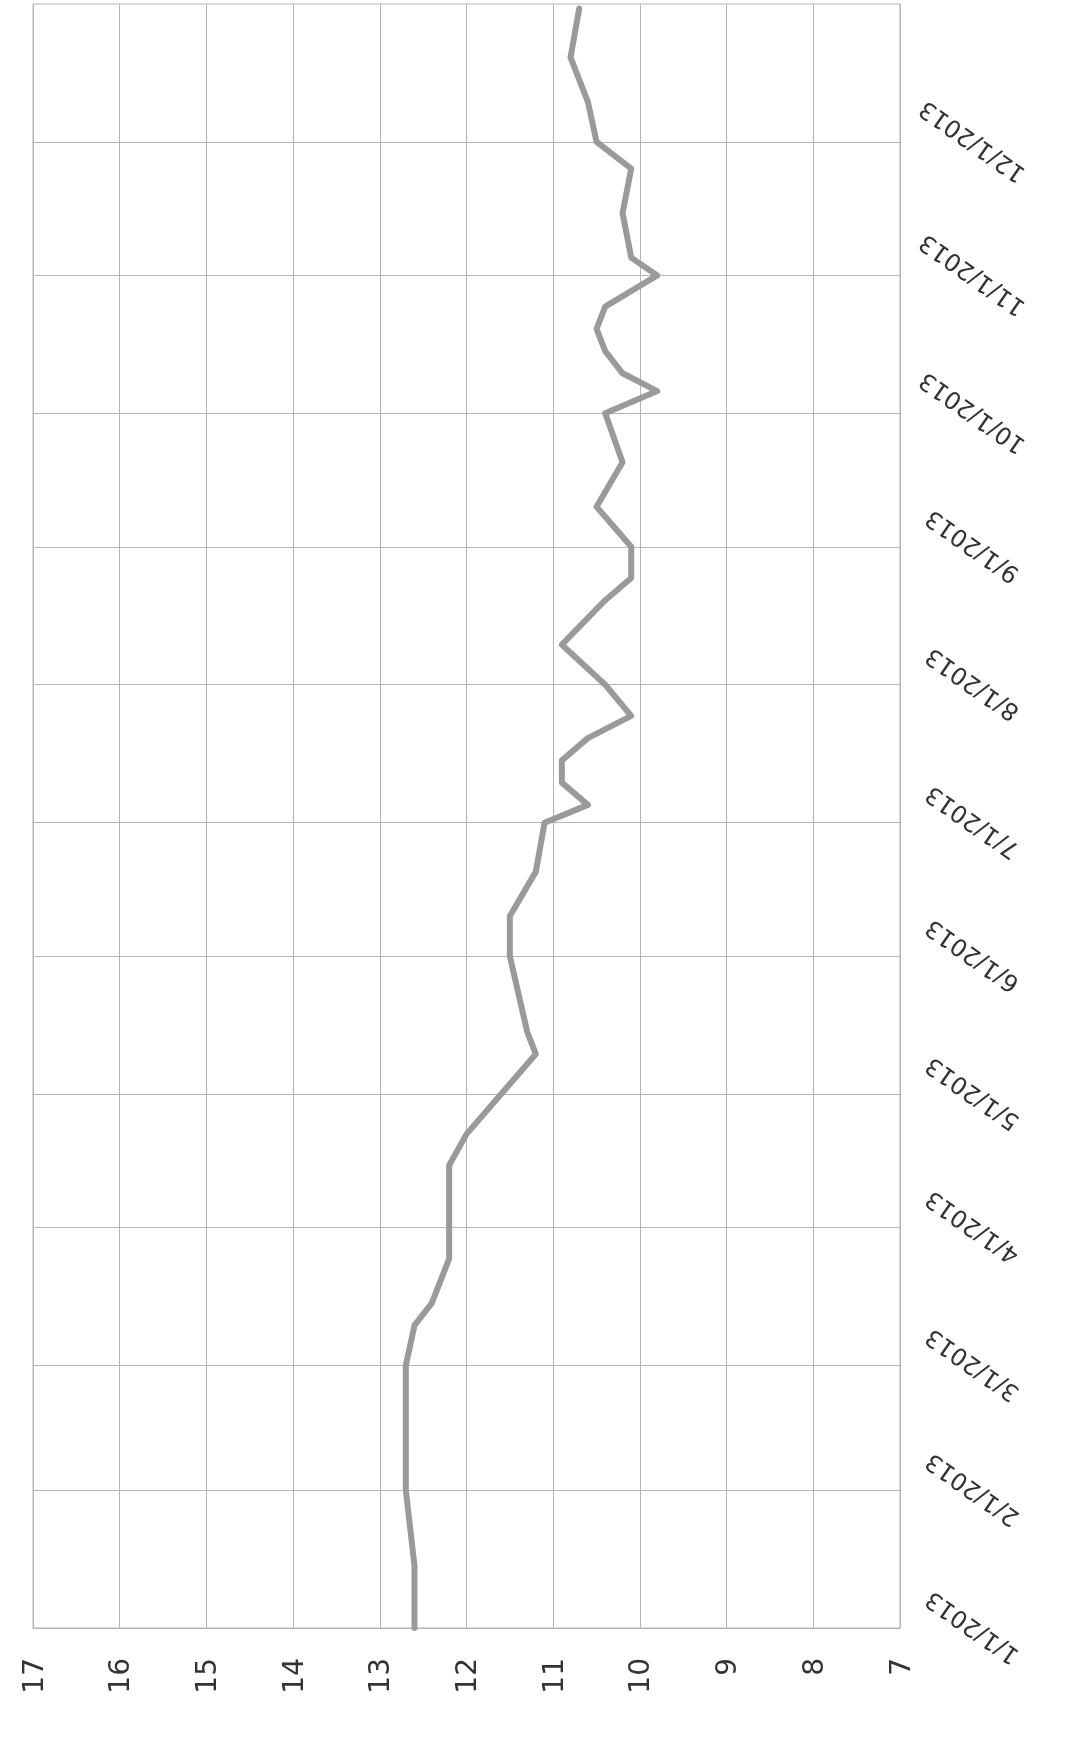 Image resolution: width=1067 pixels, height=1749 pixels. Describe the element at coordinates (640, 1676) in the screenshot. I see `x-tick-label: 10` at that location.